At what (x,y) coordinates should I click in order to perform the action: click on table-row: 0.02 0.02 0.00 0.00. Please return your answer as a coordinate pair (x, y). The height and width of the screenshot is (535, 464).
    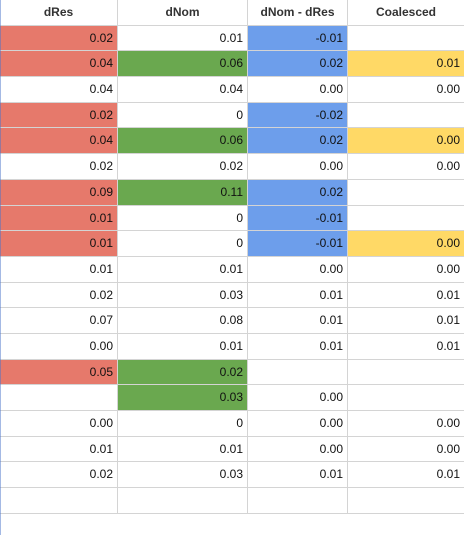
    Looking at the image, I should click on (232, 167).